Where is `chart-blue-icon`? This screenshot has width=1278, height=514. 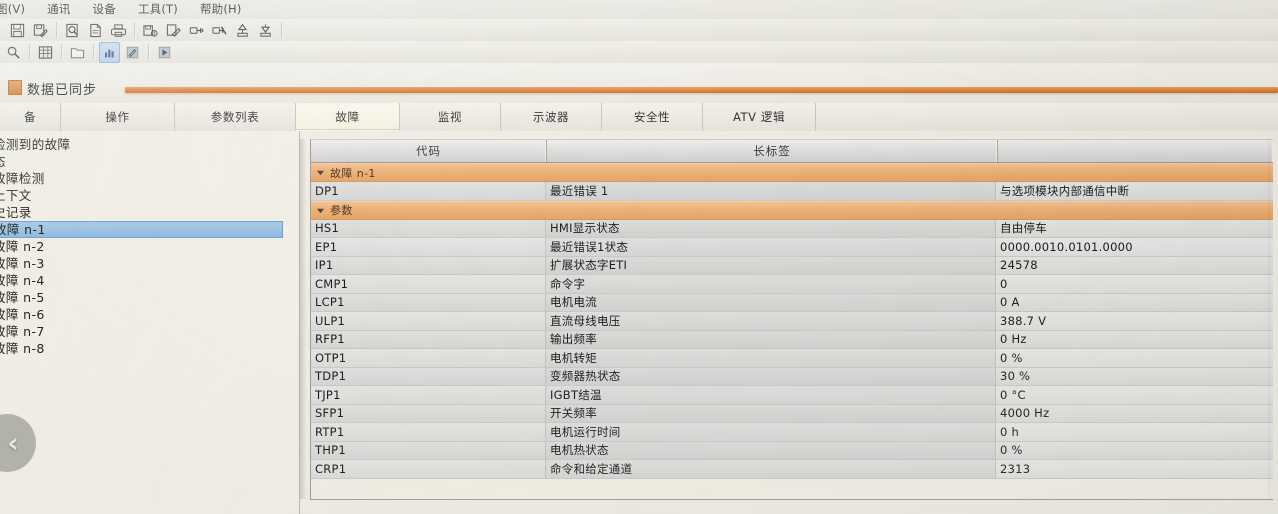 chart-blue-icon is located at coordinates (109, 52).